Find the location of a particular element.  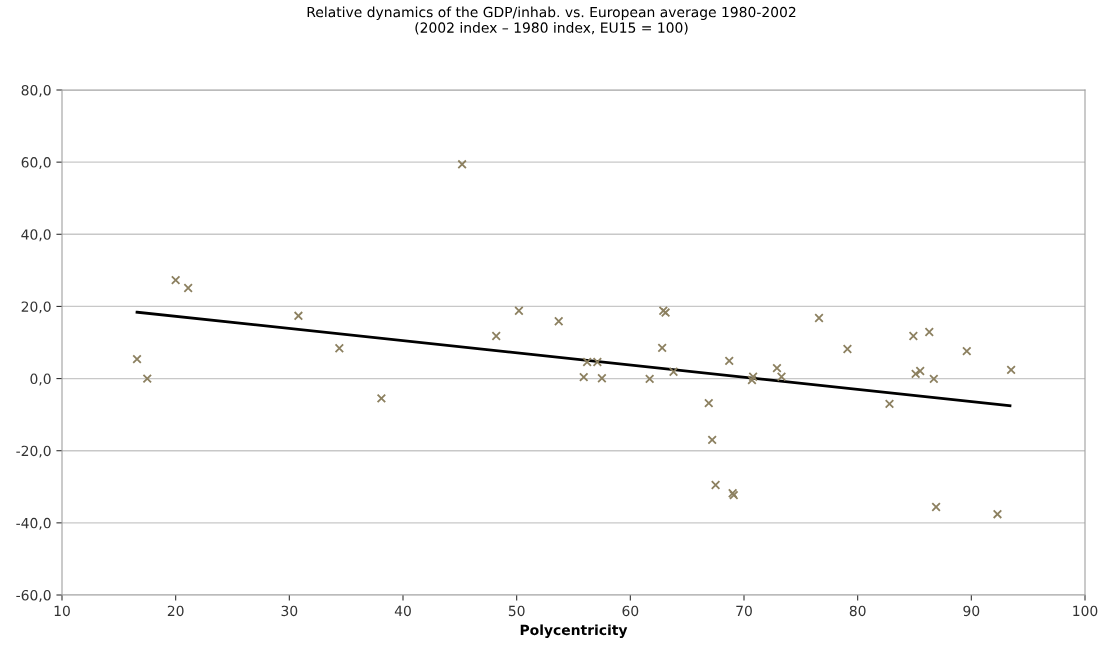

x-tick-label: 40 is located at coordinates (402, 611).